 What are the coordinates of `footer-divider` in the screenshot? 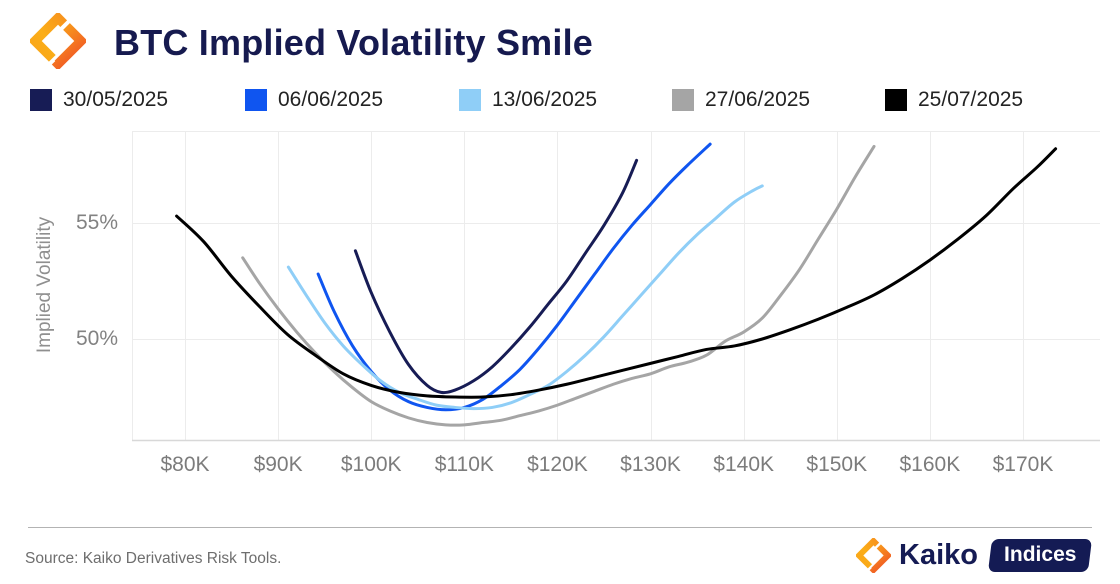 It's located at (560, 527).